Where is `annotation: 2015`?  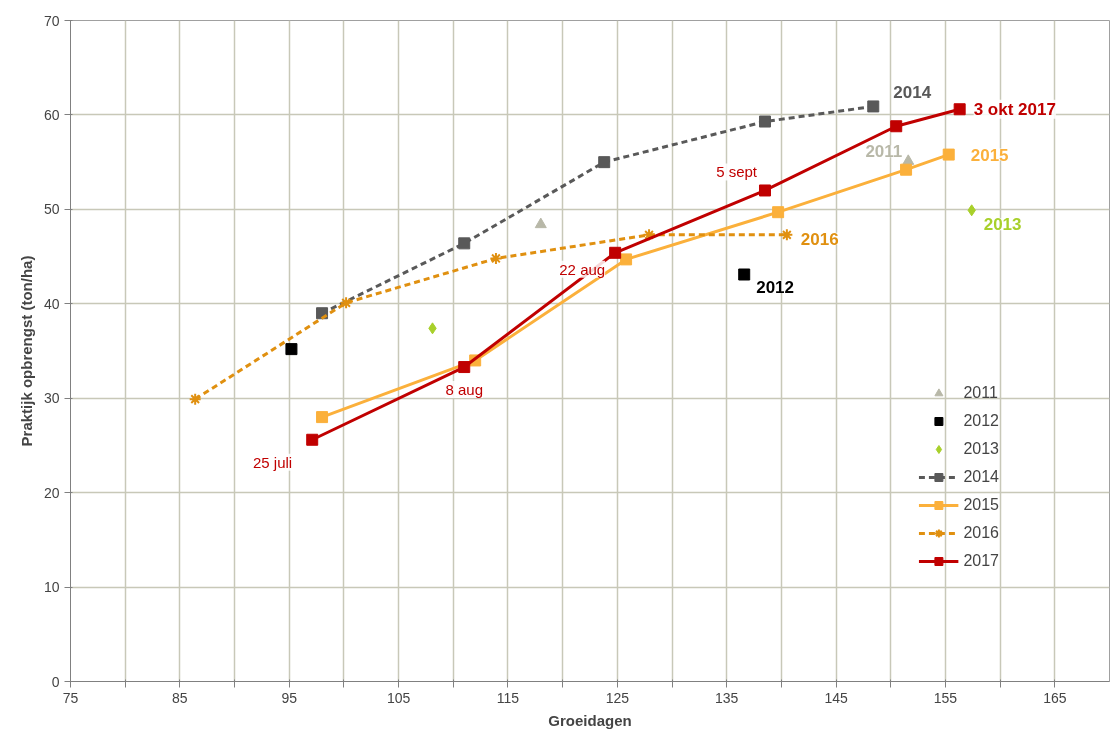 annotation: 2015 is located at coordinates (989, 155).